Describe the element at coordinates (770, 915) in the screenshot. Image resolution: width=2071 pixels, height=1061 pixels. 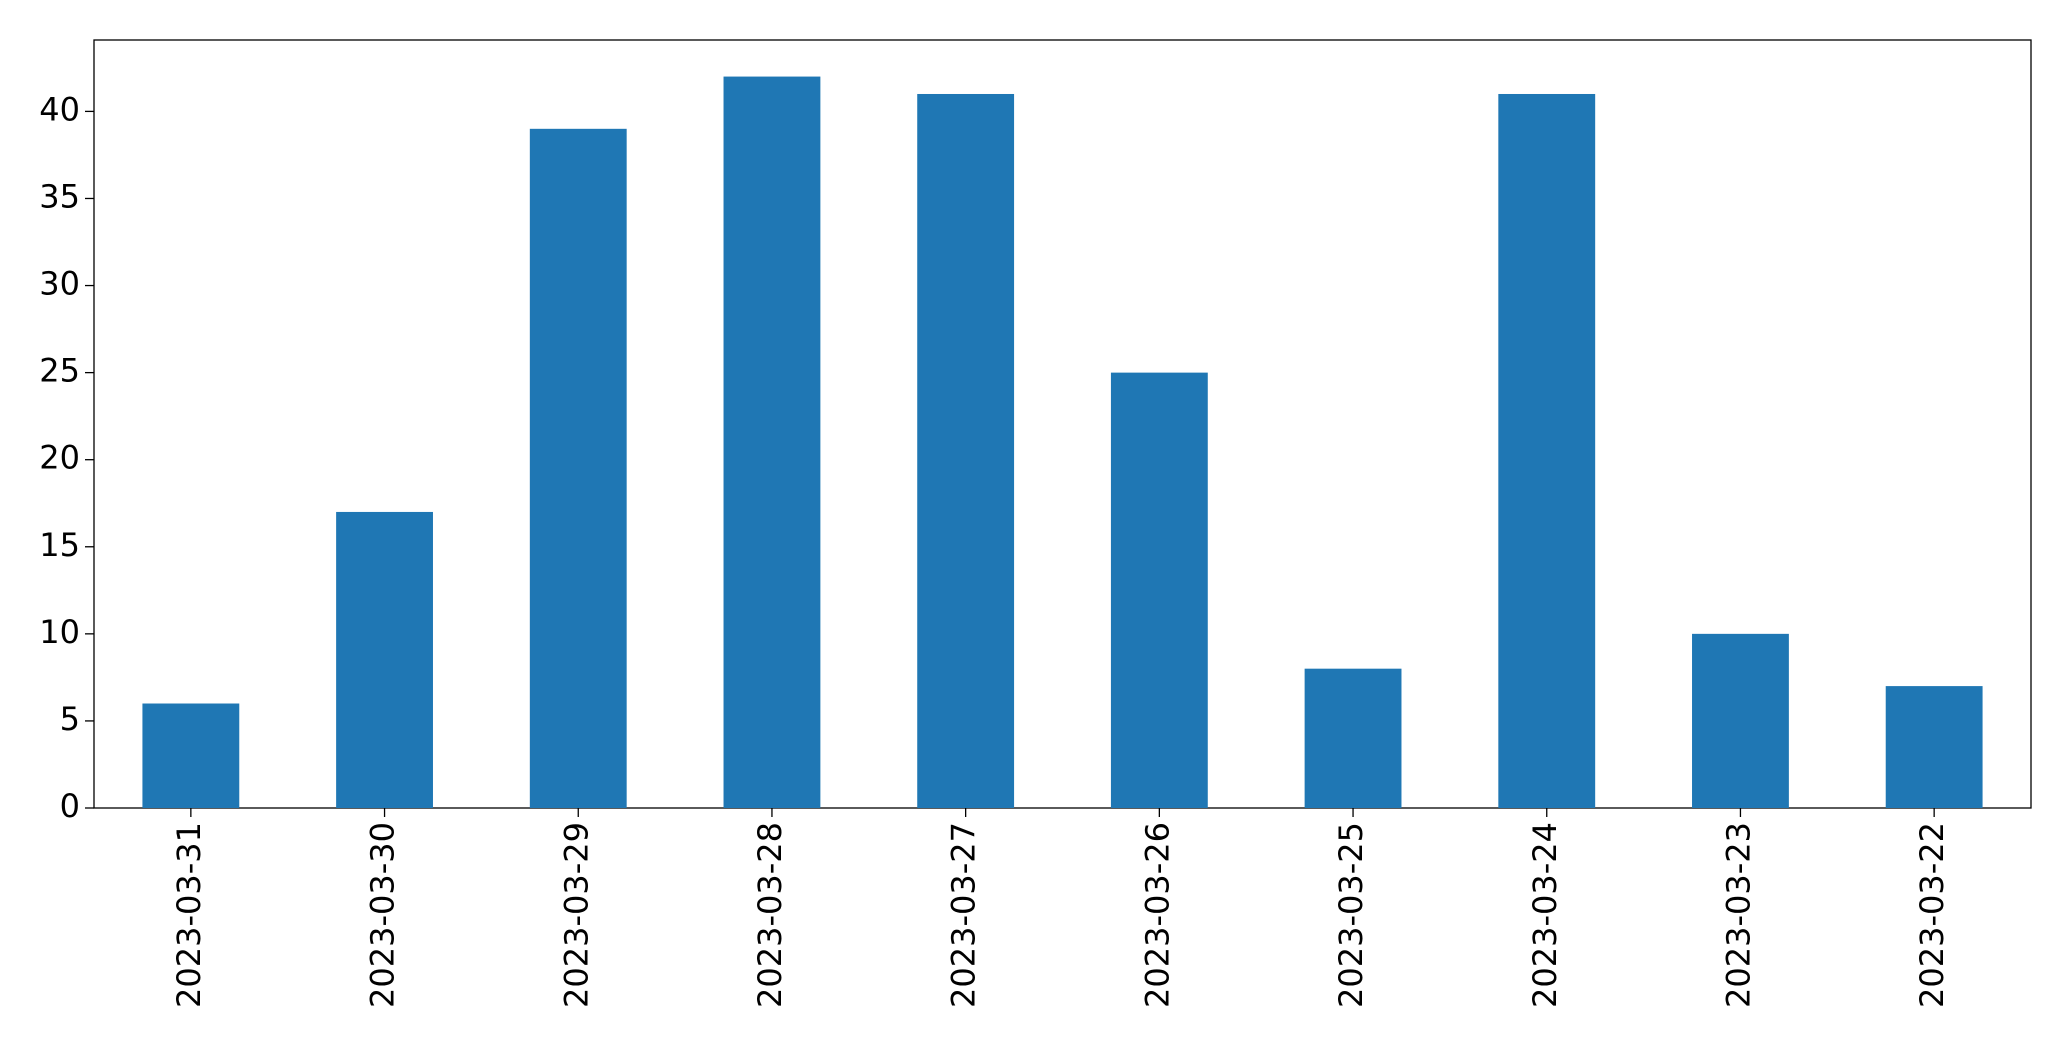
I see `x-tick-label: 2023-03-28` at that location.